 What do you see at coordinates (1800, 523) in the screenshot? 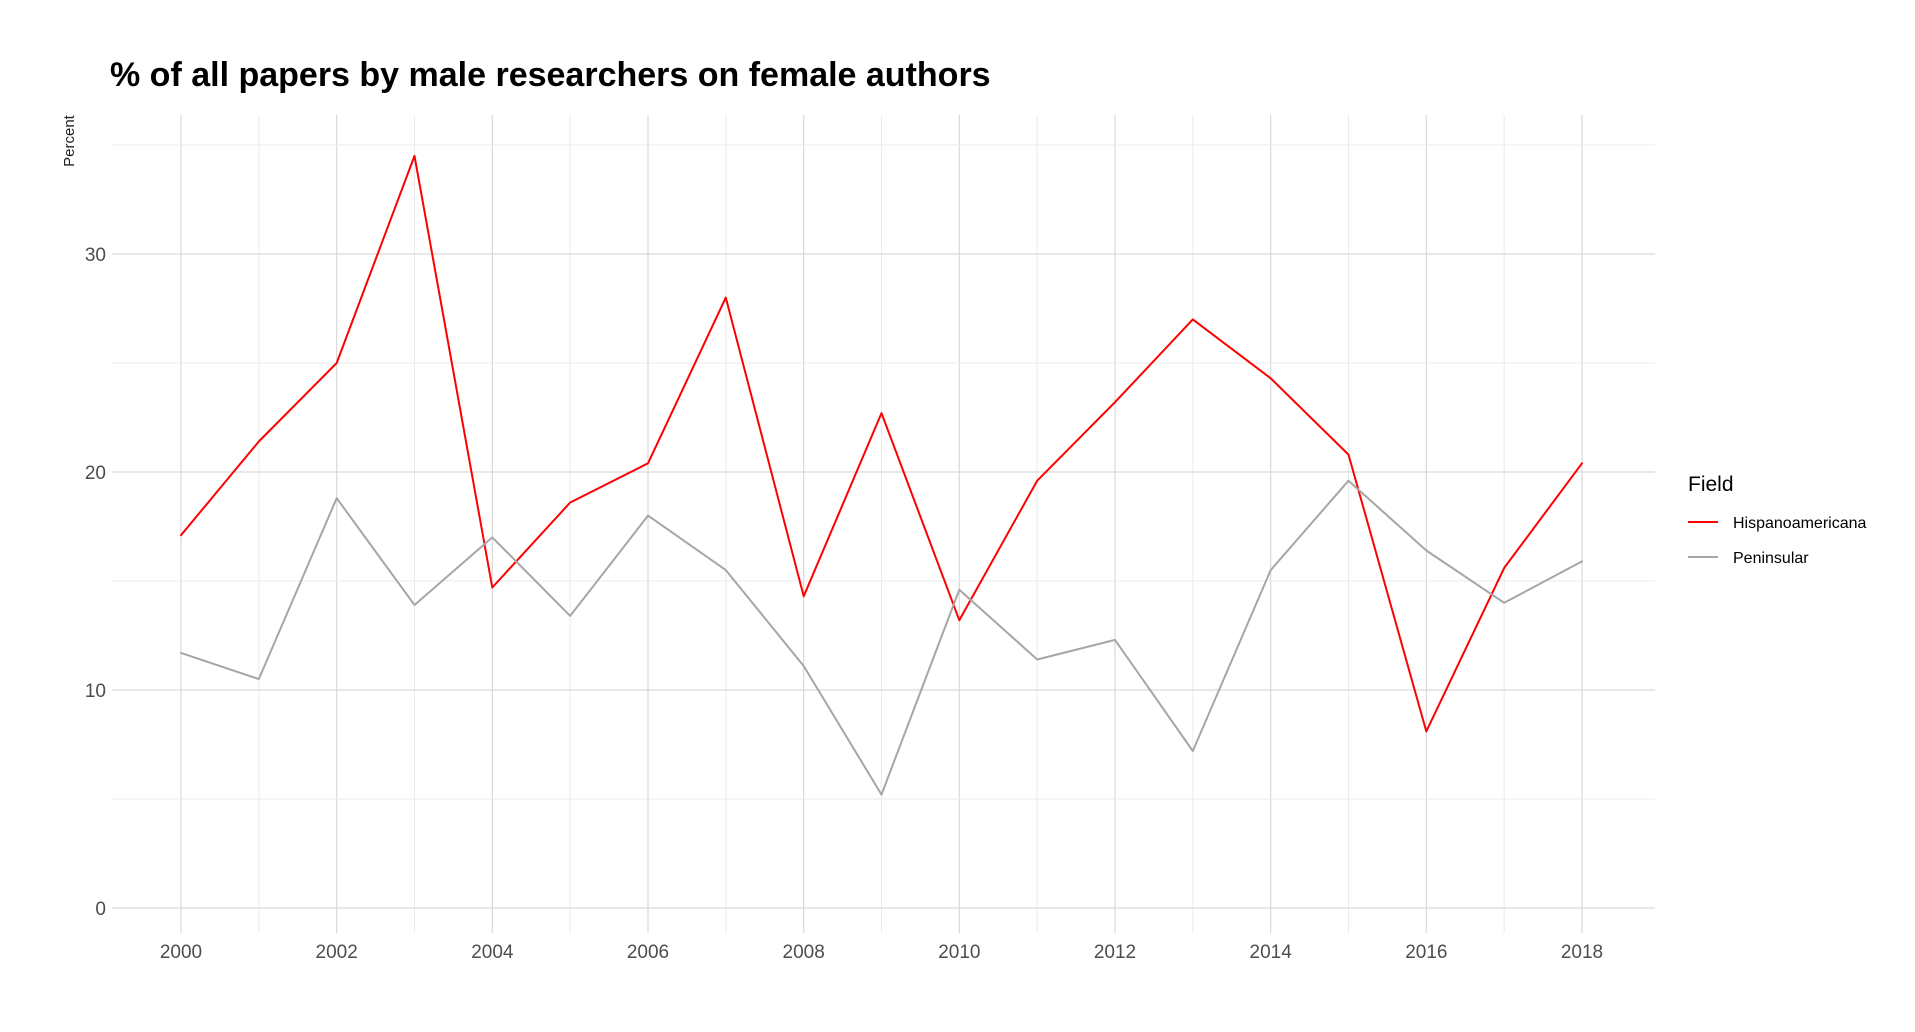
I see `legend-label-hispanoamericana: Hispanoamericana` at bounding box center [1800, 523].